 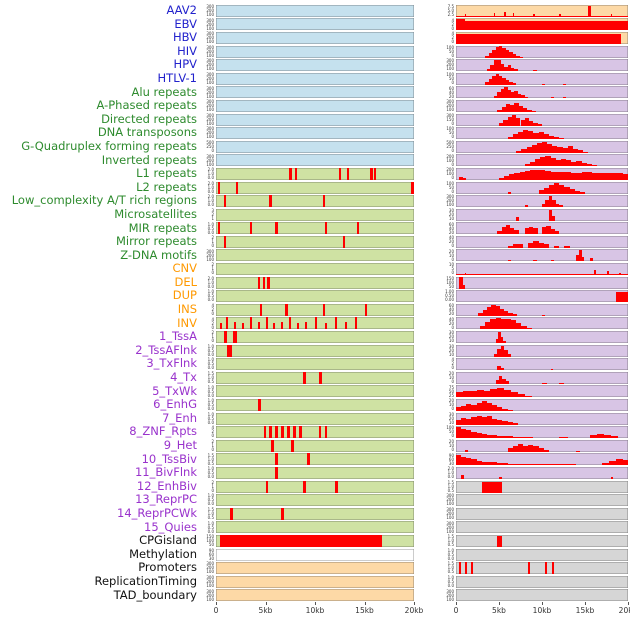 What do you see at coordinates (451, 224) in the screenshot?
I see `y-tick-label: 60` at bounding box center [451, 224].